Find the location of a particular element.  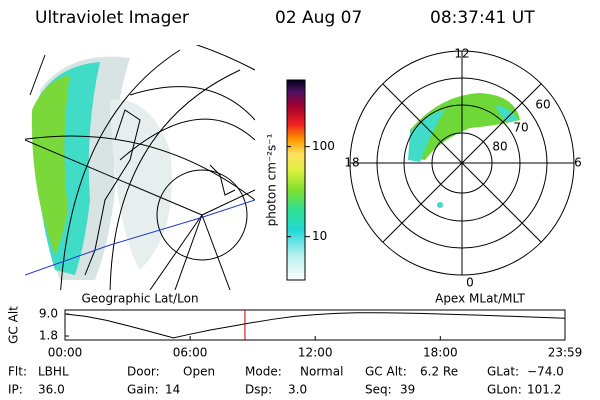

mlat-label: 70 is located at coordinates (520, 128).